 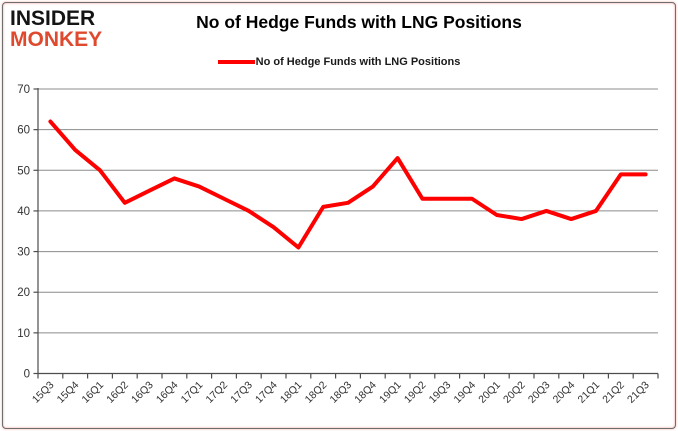 I want to click on y-tick-label: 0, so click(x=27, y=375).